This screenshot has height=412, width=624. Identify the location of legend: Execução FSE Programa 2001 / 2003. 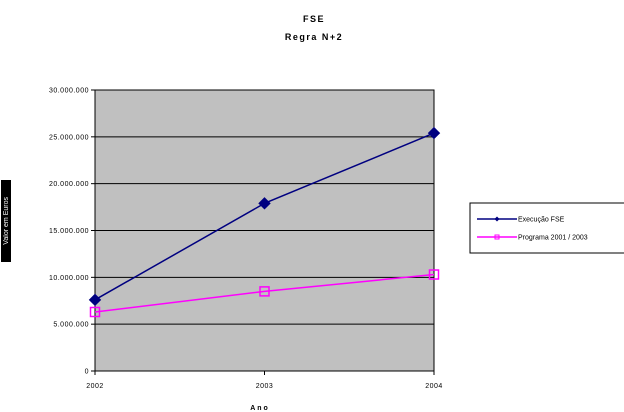
(546, 228).